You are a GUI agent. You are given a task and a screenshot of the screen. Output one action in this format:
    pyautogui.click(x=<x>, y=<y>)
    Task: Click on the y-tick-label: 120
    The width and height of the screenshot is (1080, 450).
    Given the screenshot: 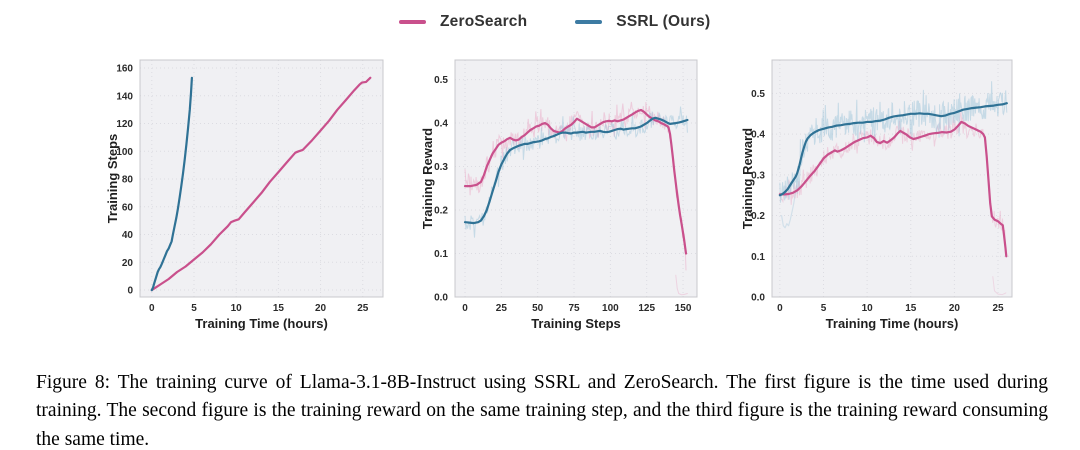 What is the action you would take?
    pyautogui.click(x=124, y=124)
    